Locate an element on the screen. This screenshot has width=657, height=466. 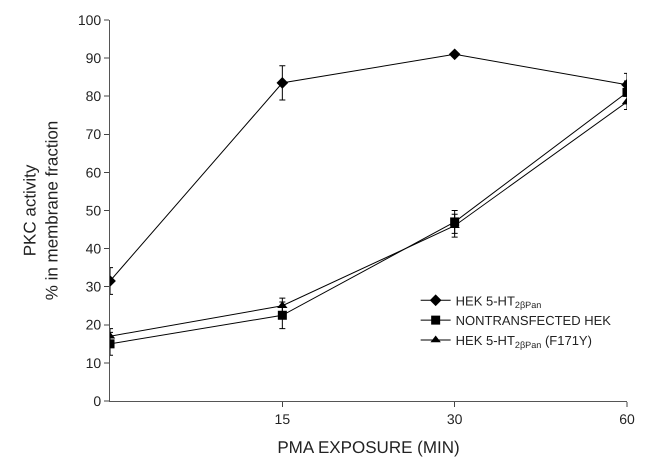
y-tick-label: 70 is located at coordinates (94, 134).